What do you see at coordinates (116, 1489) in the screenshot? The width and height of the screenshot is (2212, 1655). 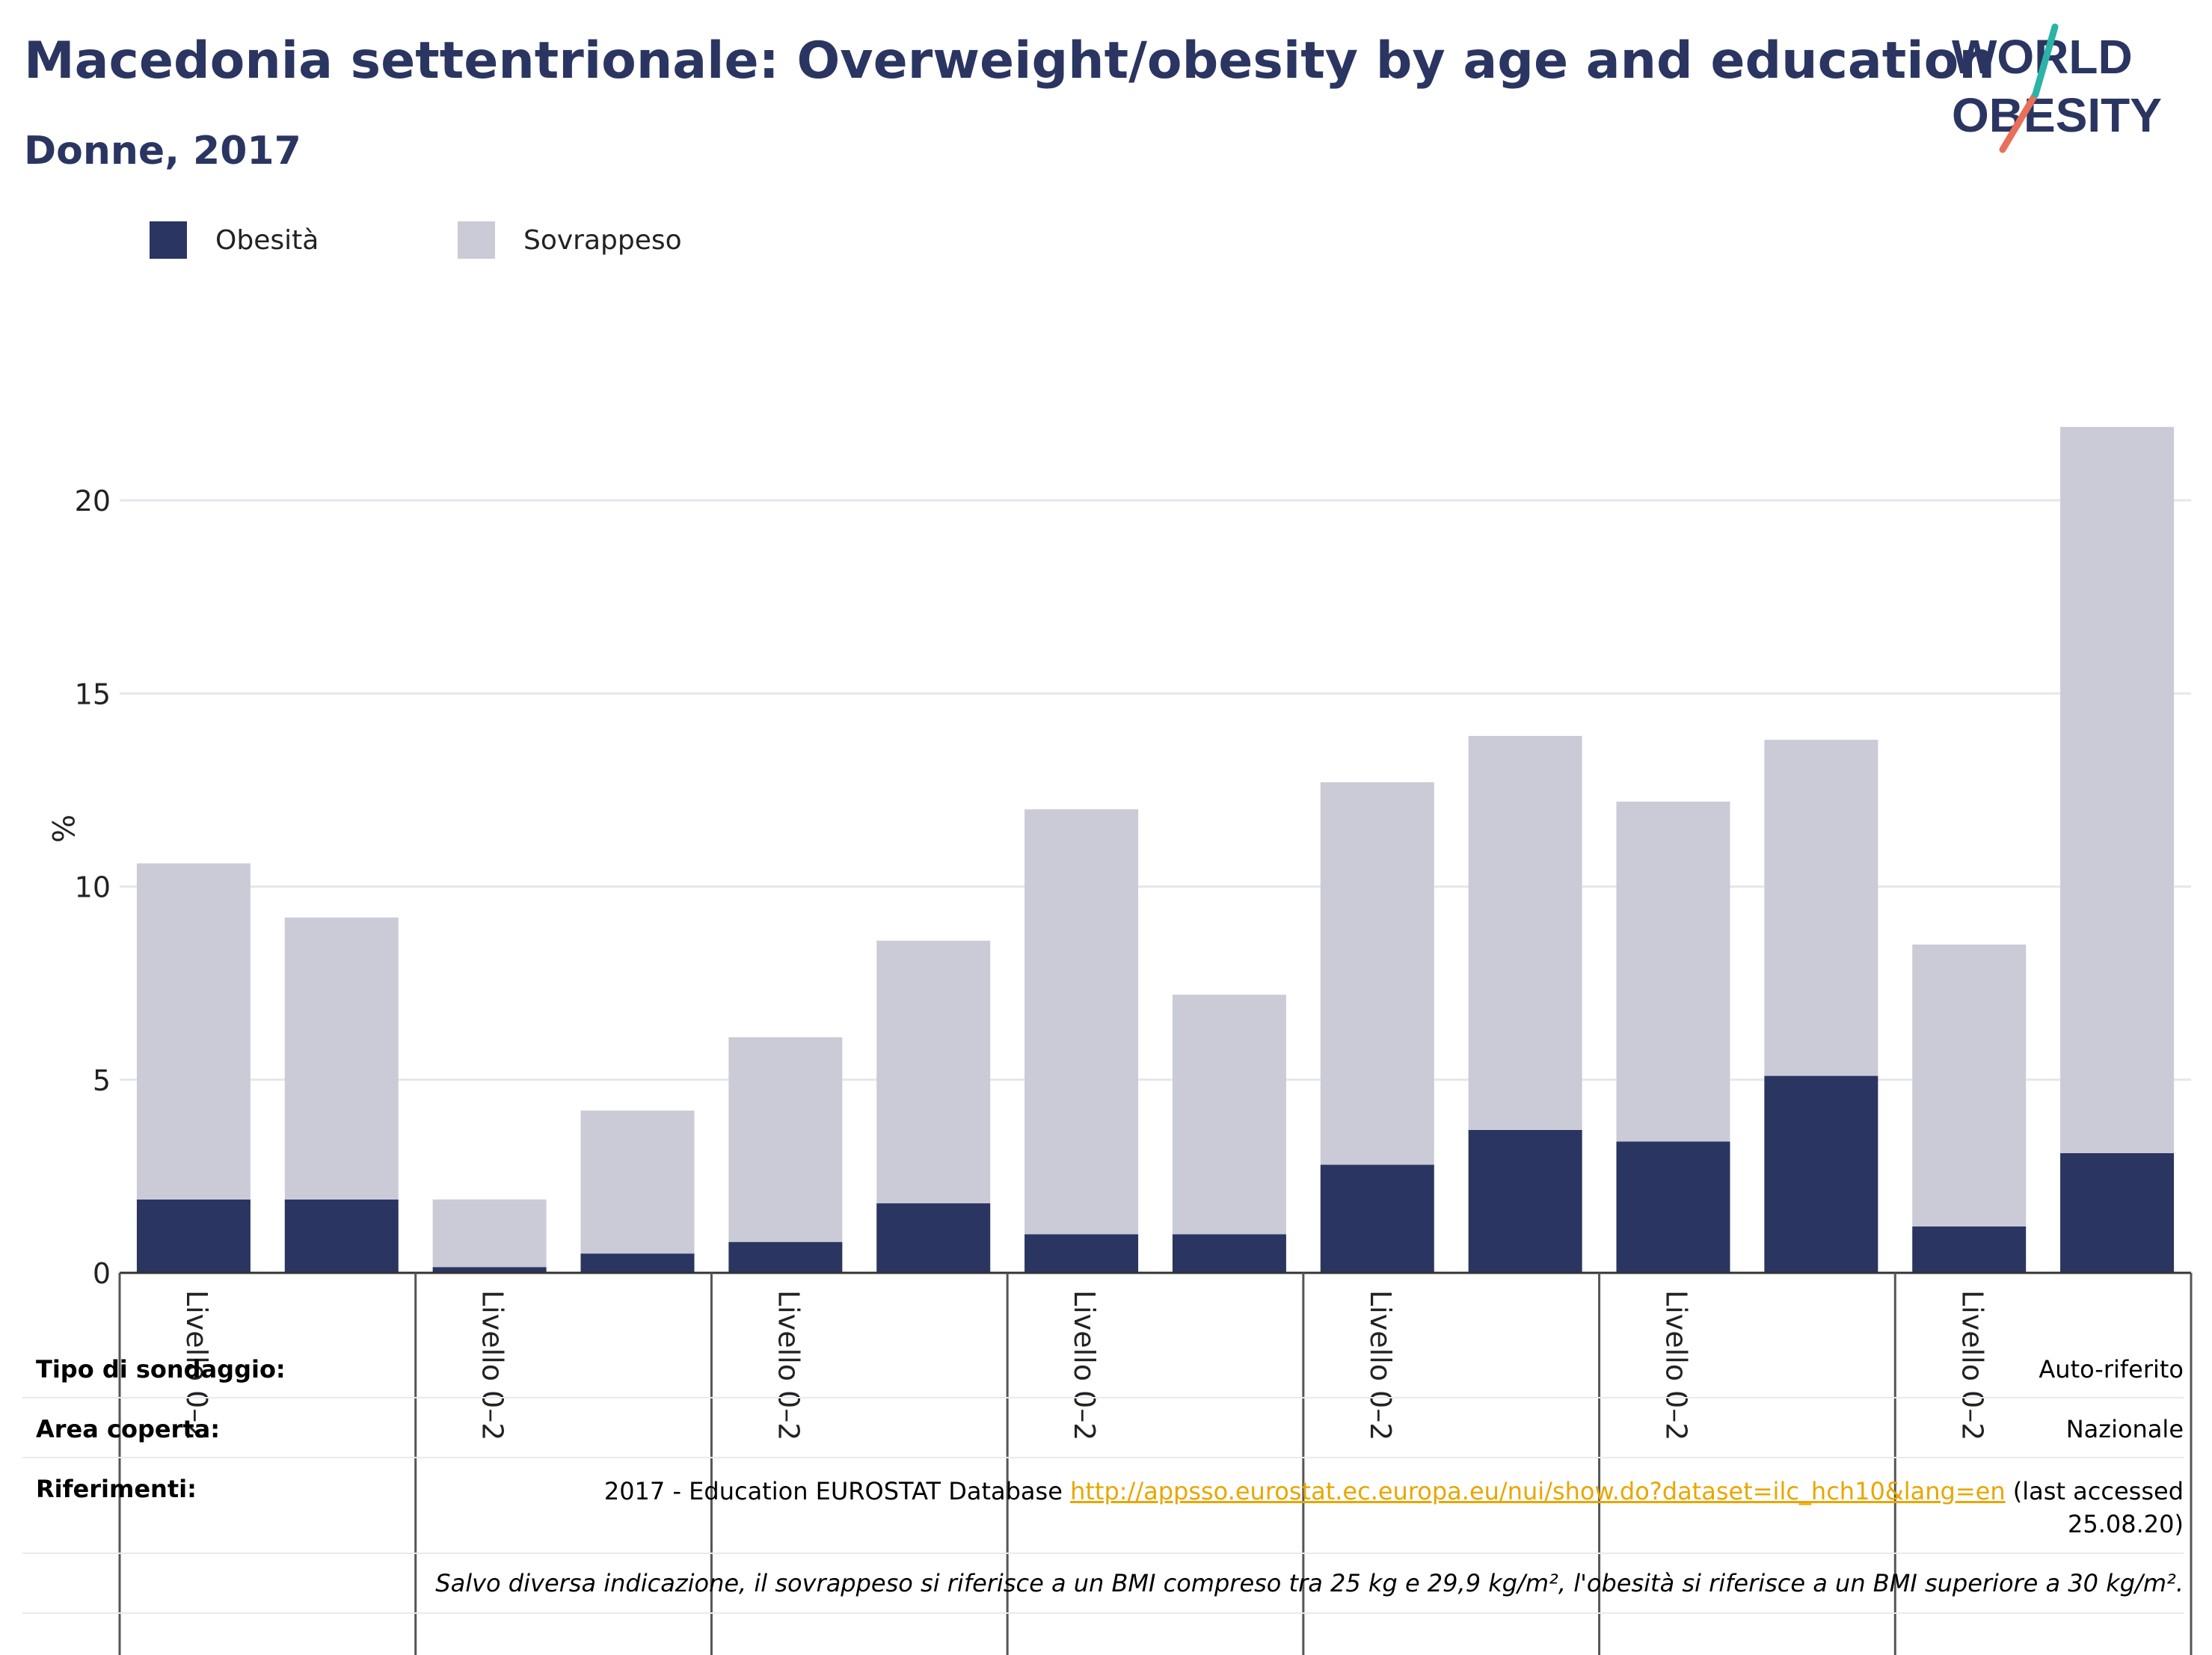 I see `note-ref-key: Riferimenti:` at bounding box center [116, 1489].